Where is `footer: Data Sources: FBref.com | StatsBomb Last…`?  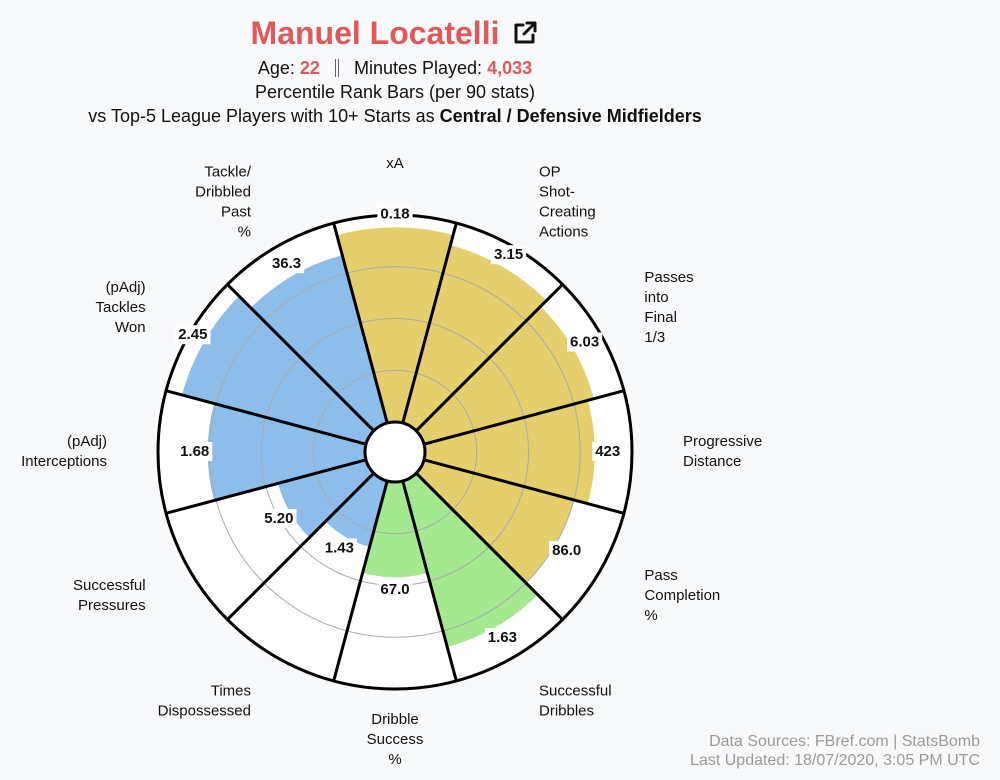 footer: Data Sources: FBref.com | StatsBomb Last… is located at coordinates (835, 751).